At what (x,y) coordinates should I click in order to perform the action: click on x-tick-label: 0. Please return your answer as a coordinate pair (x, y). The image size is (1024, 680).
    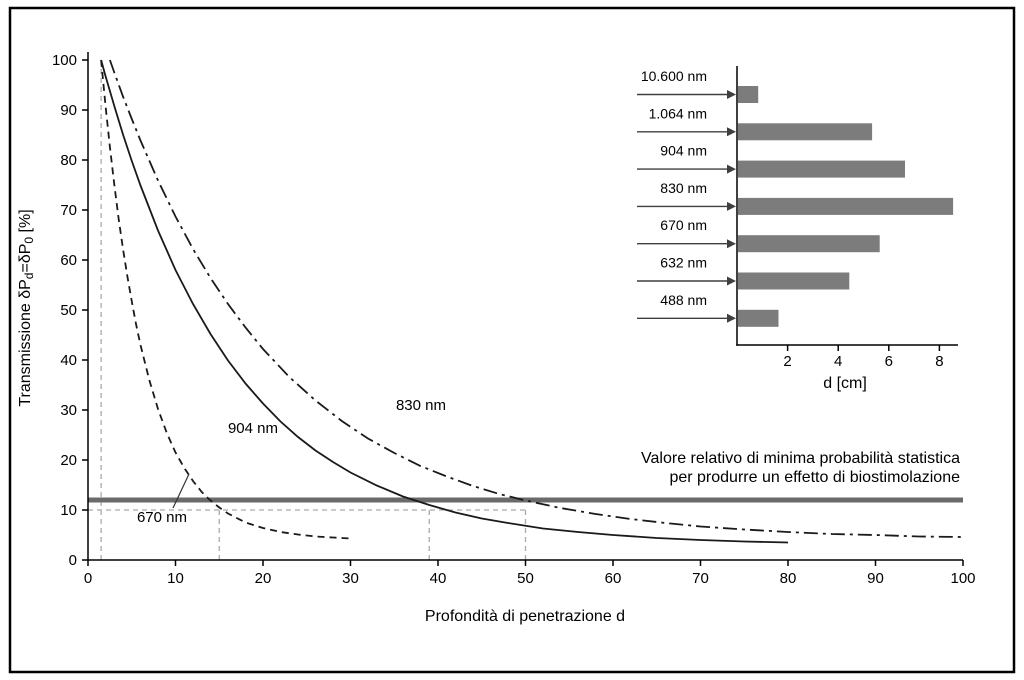
    Looking at the image, I should click on (88, 578).